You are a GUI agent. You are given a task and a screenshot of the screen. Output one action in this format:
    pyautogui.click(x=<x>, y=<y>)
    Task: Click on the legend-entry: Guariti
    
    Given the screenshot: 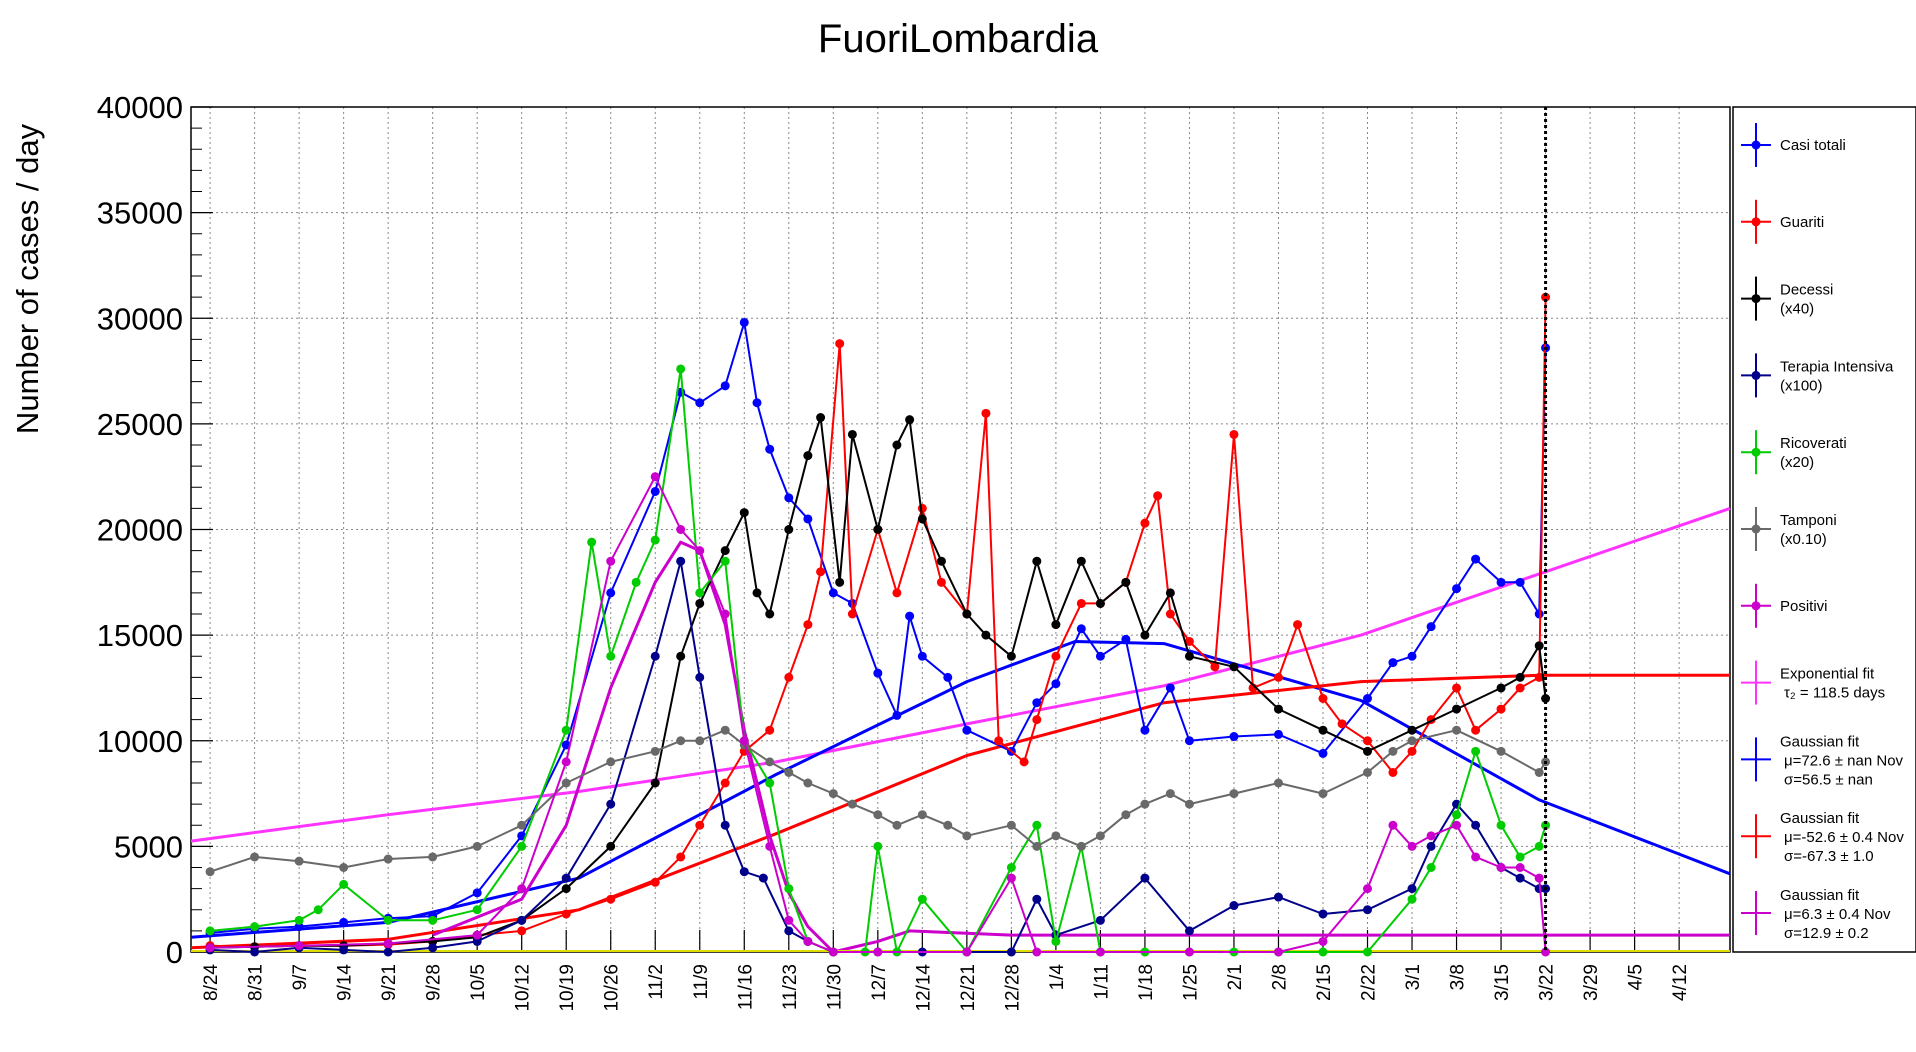 What is the action you would take?
    pyautogui.click(x=1782, y=221)
    